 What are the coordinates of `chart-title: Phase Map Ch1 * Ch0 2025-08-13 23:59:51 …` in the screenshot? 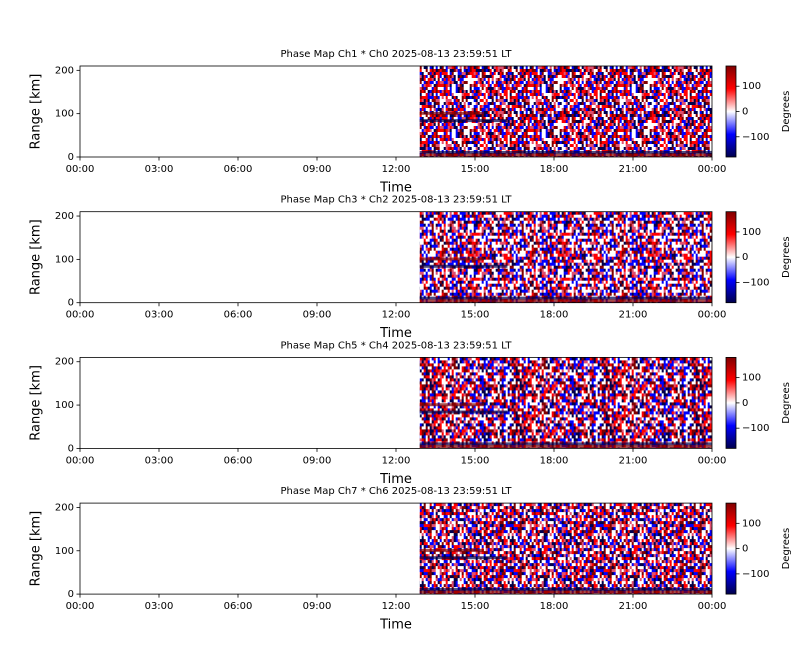 It's located at (397, 54).